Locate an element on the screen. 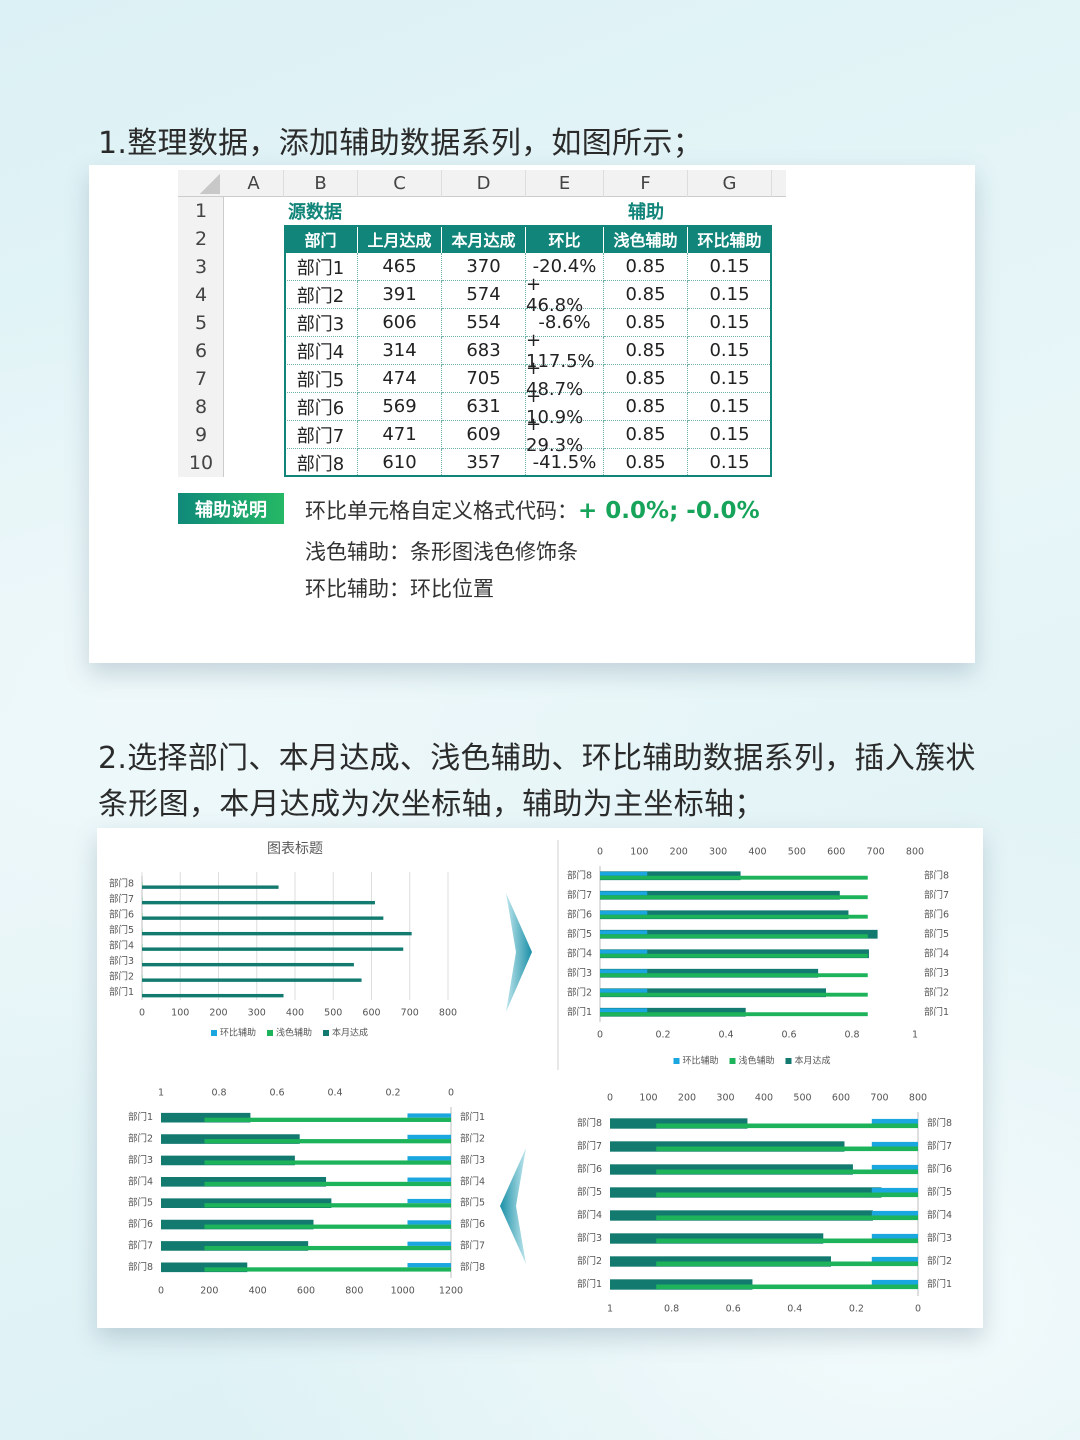 The image size is (1080, 1440). note-line: 环比辅助：环比位置 is located at coordinates (399, 589).